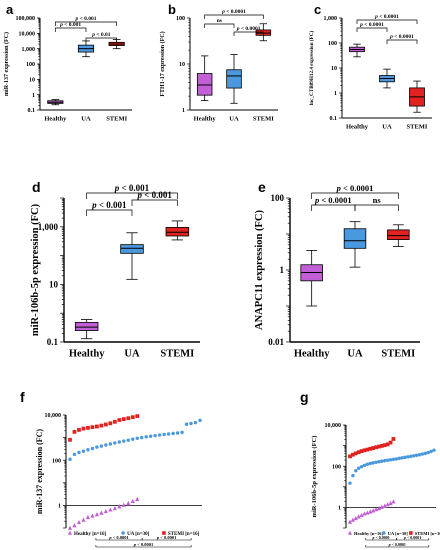  I want to click on box-healthy, so click(204, 78).